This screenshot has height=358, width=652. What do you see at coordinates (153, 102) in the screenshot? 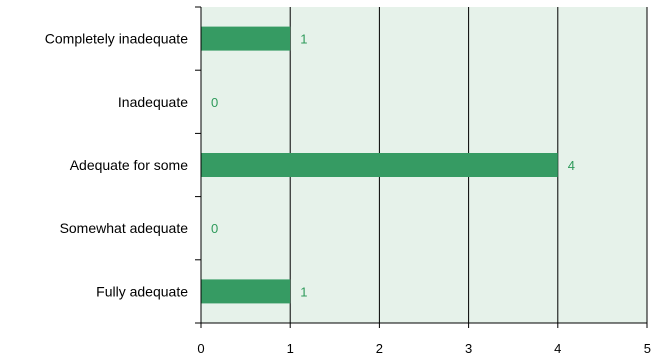
I see `category-label: Inadequate` at bounding box center [153, 102].